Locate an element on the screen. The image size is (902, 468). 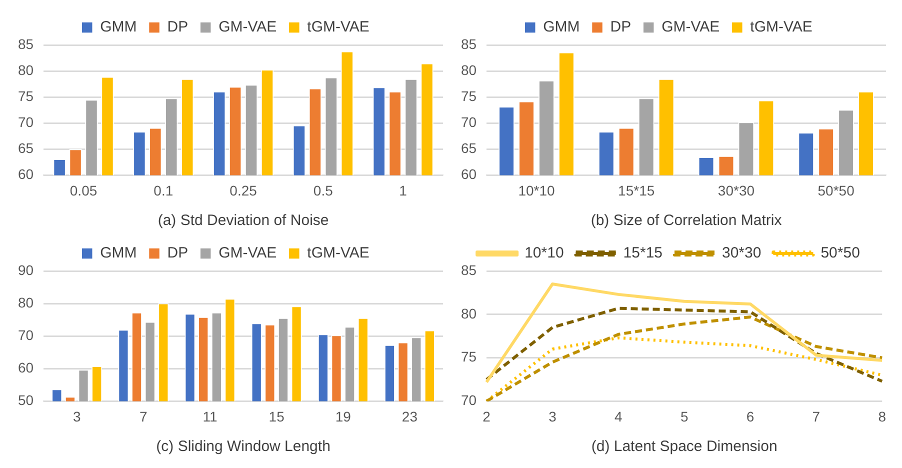
x-tick-label: 5 is located at coordinates (684, 416).